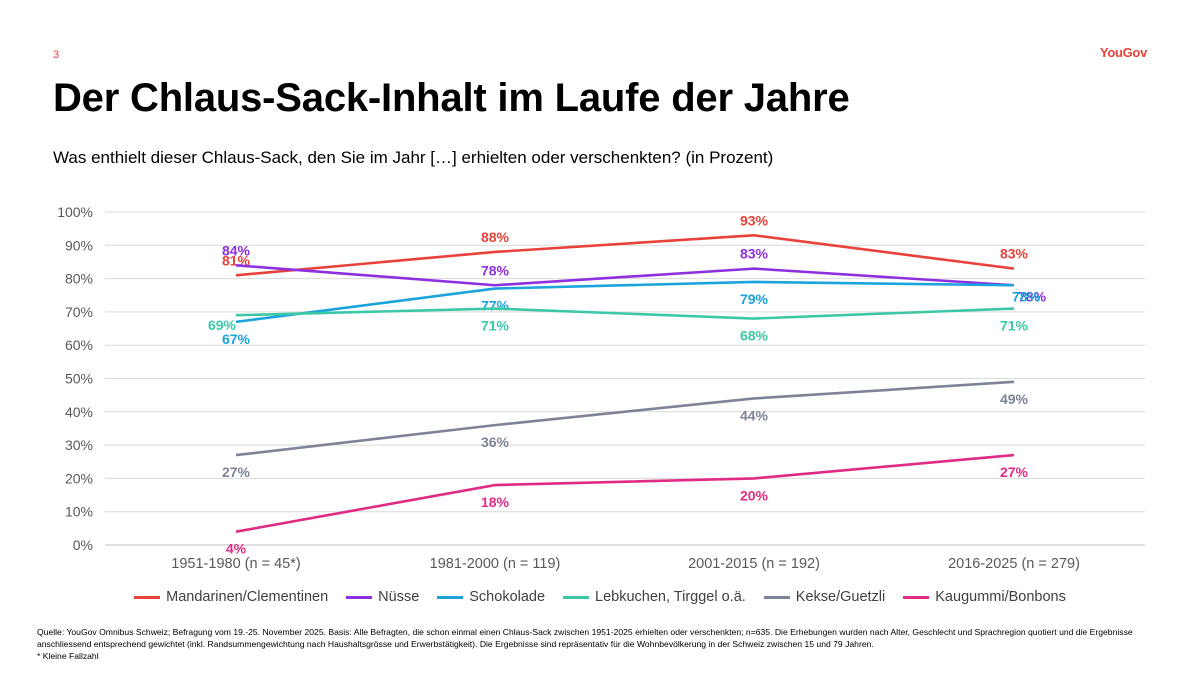 Image resolution: width=1200 pixels, height=674 pixels. Describe the element at coordinates (495, 442) in the screenshot. I see `data-label: 36%` at that location.